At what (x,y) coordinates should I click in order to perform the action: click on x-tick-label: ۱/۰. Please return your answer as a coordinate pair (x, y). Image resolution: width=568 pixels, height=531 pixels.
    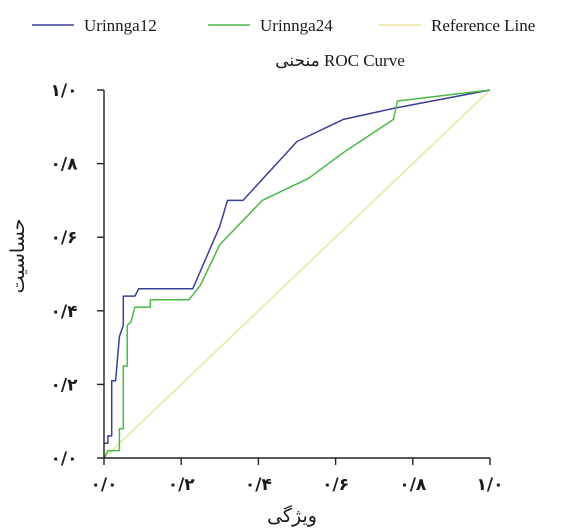
    Looking at the image, I should click on (490, 485).